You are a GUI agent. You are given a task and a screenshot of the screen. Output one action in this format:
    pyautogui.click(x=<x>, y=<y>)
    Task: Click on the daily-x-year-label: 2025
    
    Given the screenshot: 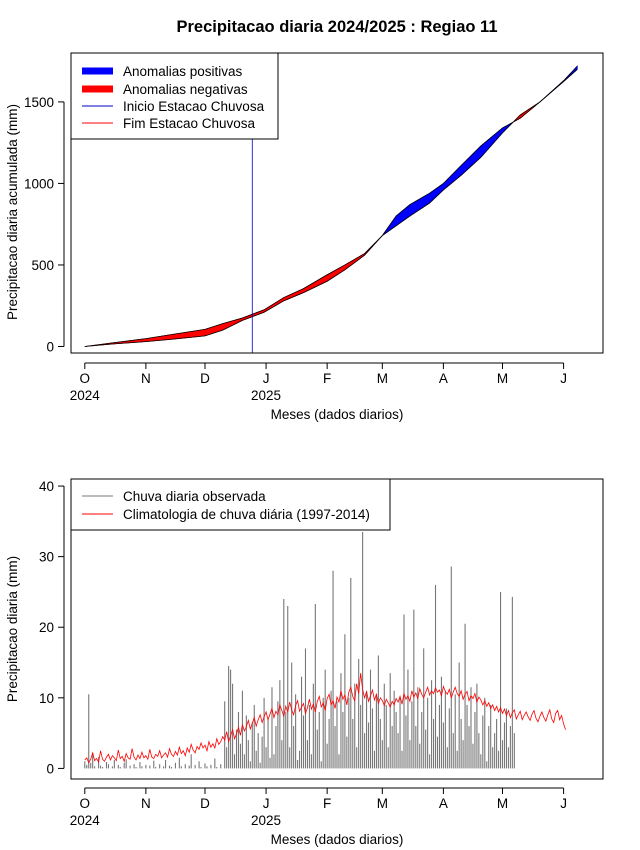 What is the action you would take?
    pyautogui.click(x=266, y=820)
    